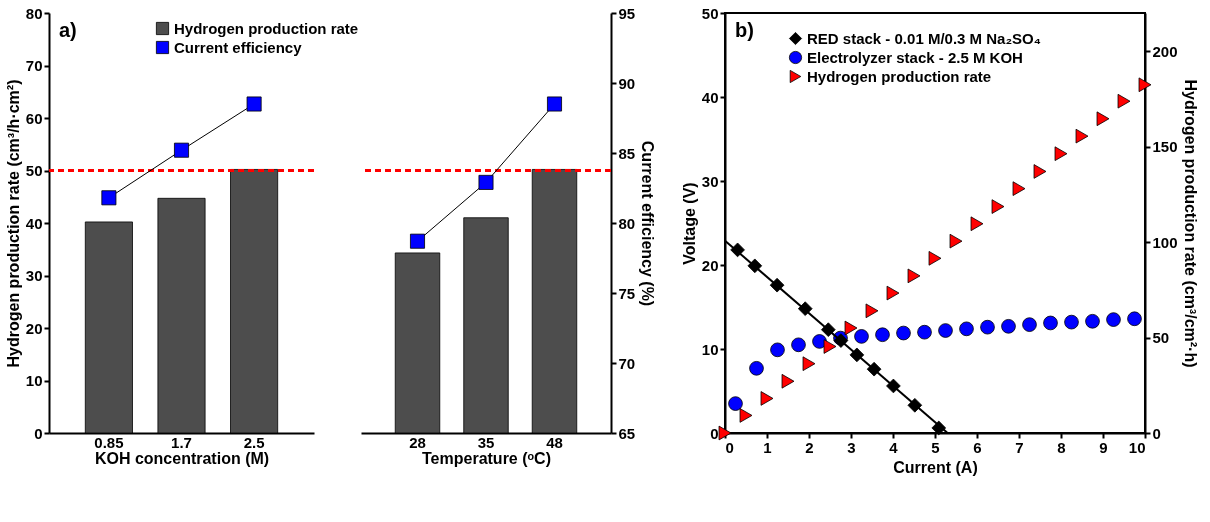  Describe the element at coordinates (977, 447) in the screenshot. I see `x-tick-label: 6` at that location.